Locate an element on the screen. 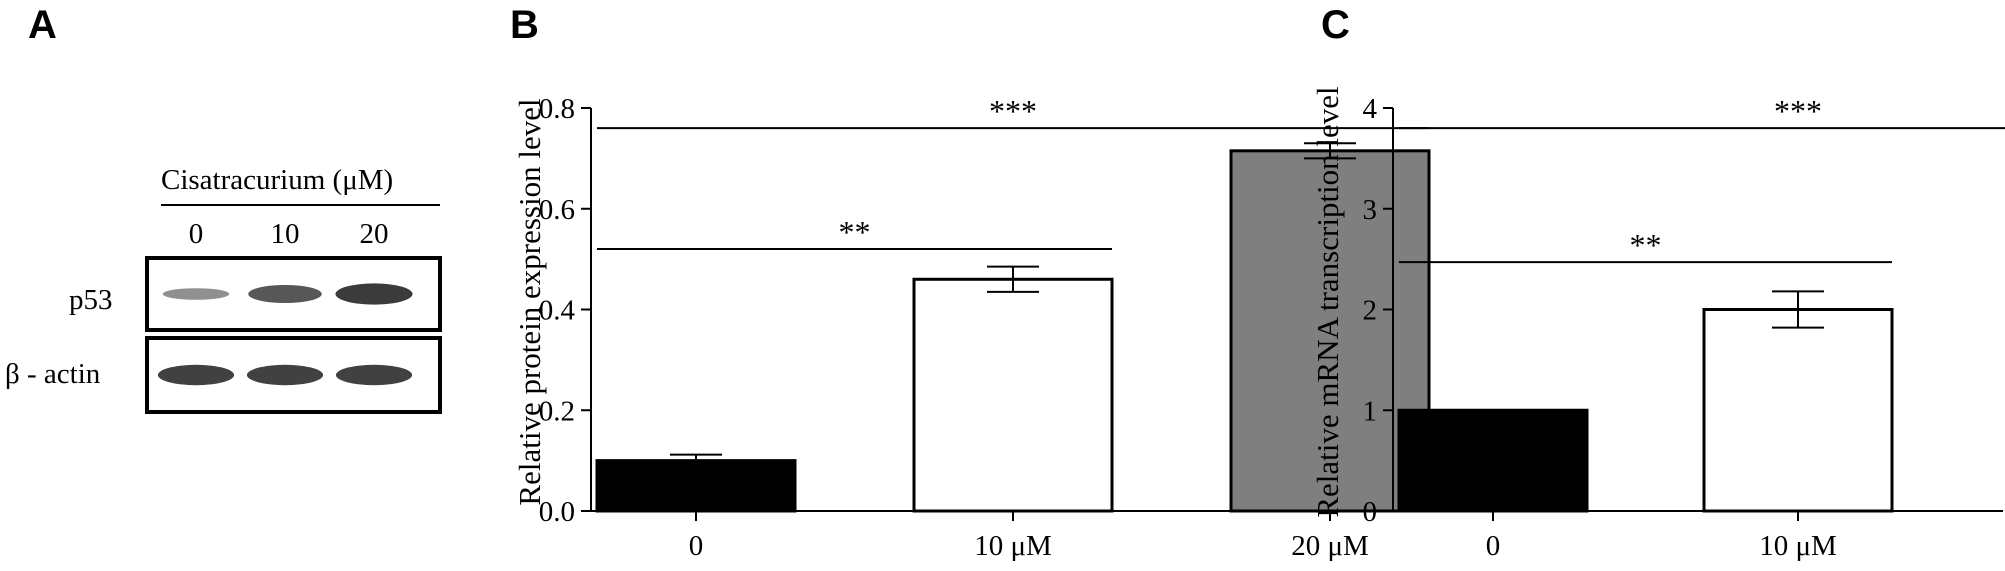 This screenshot has height=571, width=2005. chart-b-ytick-label: 0.0 is located at coordinates (557, 512).